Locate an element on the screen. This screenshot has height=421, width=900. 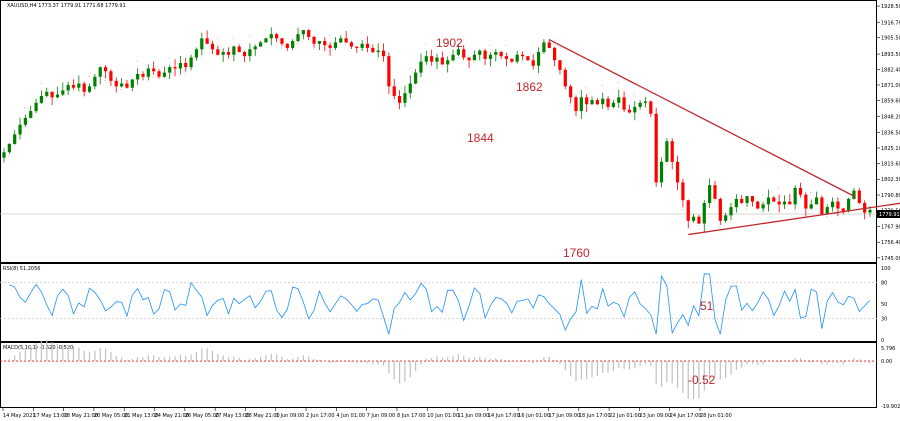
price-tick-label: 1745.00 is located at coordinates (890, 259).